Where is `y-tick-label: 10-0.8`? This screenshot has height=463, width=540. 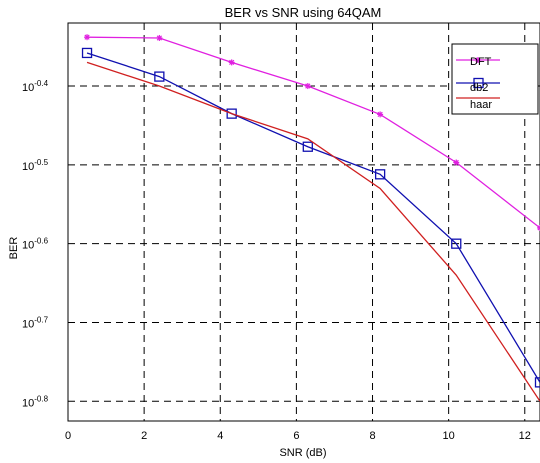
y-tick-label: 10-0.8 is located at coordinates (35, 401).